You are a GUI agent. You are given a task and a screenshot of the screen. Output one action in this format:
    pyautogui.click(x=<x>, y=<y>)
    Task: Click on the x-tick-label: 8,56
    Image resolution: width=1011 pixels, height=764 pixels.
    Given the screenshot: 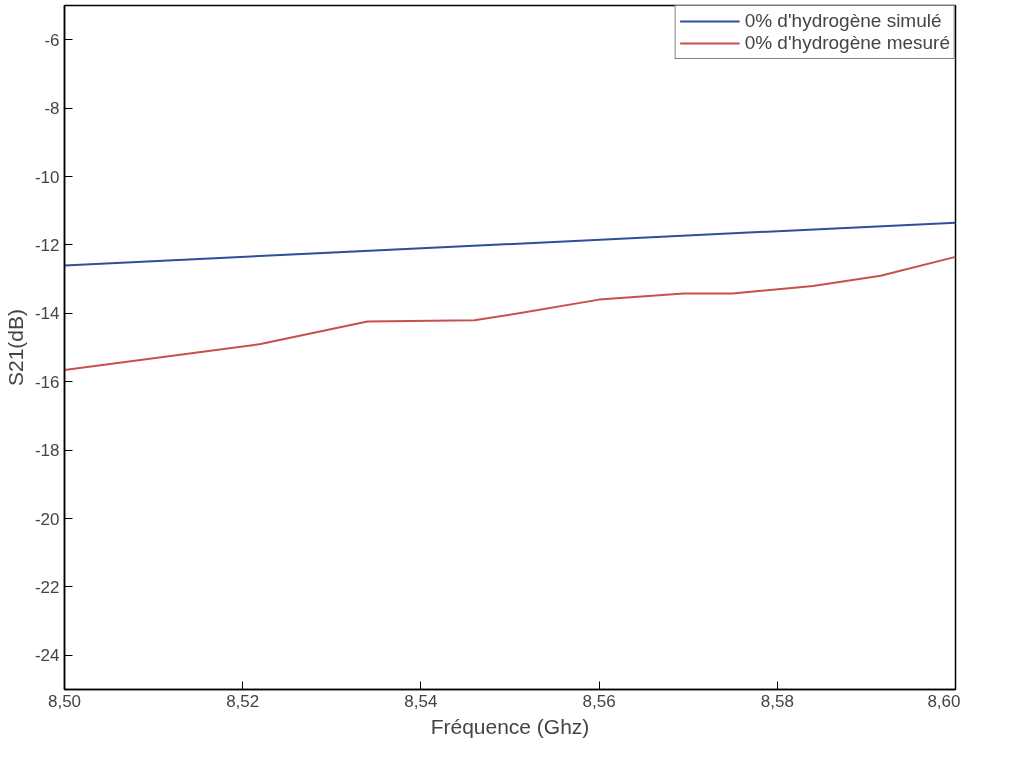 What is the action you would take?
    pyautogui.click(x=599, y=701)
    